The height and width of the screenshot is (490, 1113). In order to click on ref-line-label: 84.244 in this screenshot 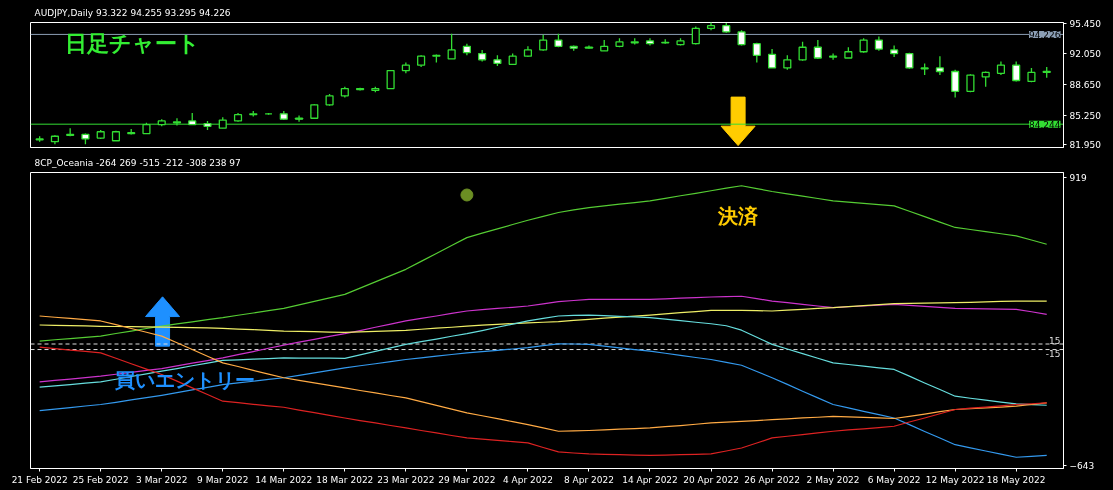, I will do `click(1045, 124)`.